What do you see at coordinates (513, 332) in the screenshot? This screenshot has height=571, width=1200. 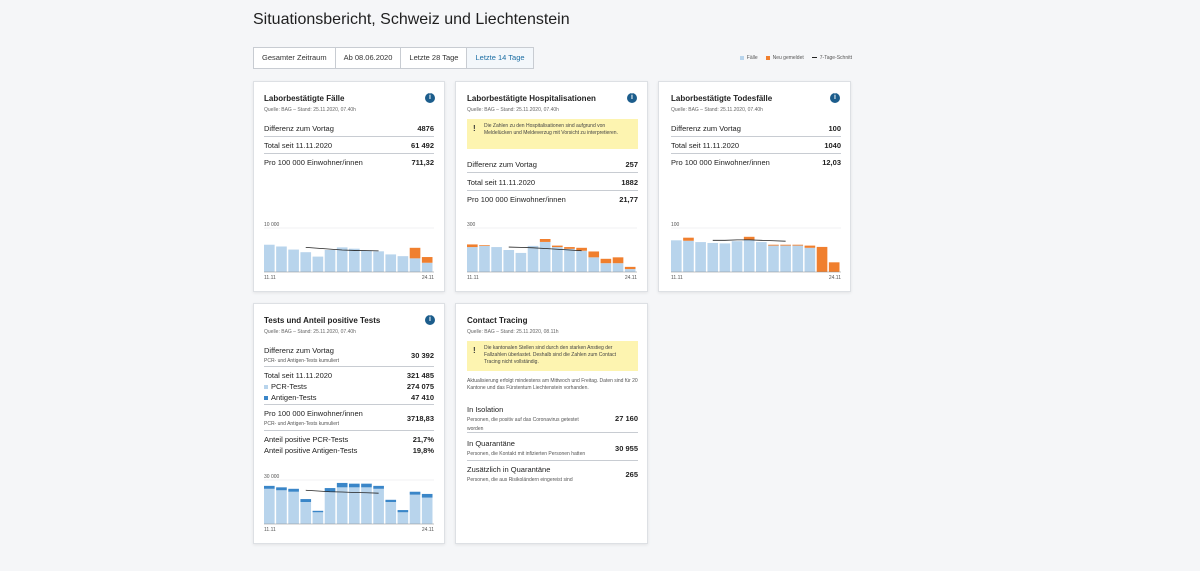 I see `card-source: Quelle: BAG – Stand: 25.11.2020, 08.11h` at bounding box center [513, 332].